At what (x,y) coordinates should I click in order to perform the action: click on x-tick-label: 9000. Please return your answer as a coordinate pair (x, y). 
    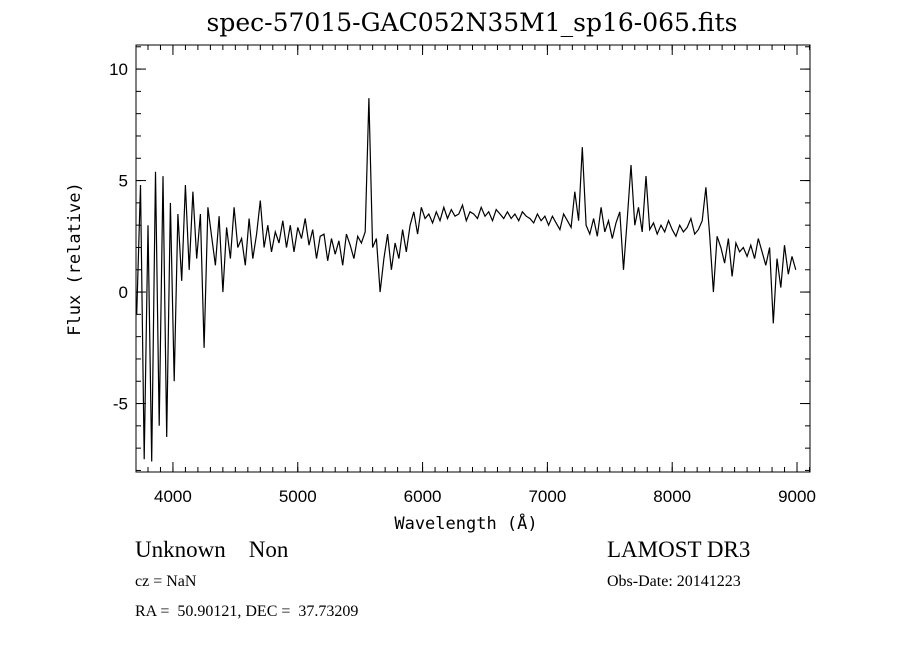
    Looking at the image, I should click on (797, 496).